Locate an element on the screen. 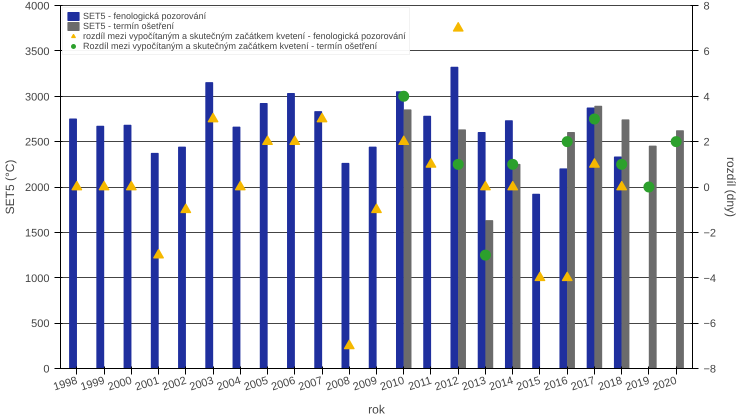 This screenshot has height=419, width=741. y2-tick-label: 2 is located at coordinates (707, 142).